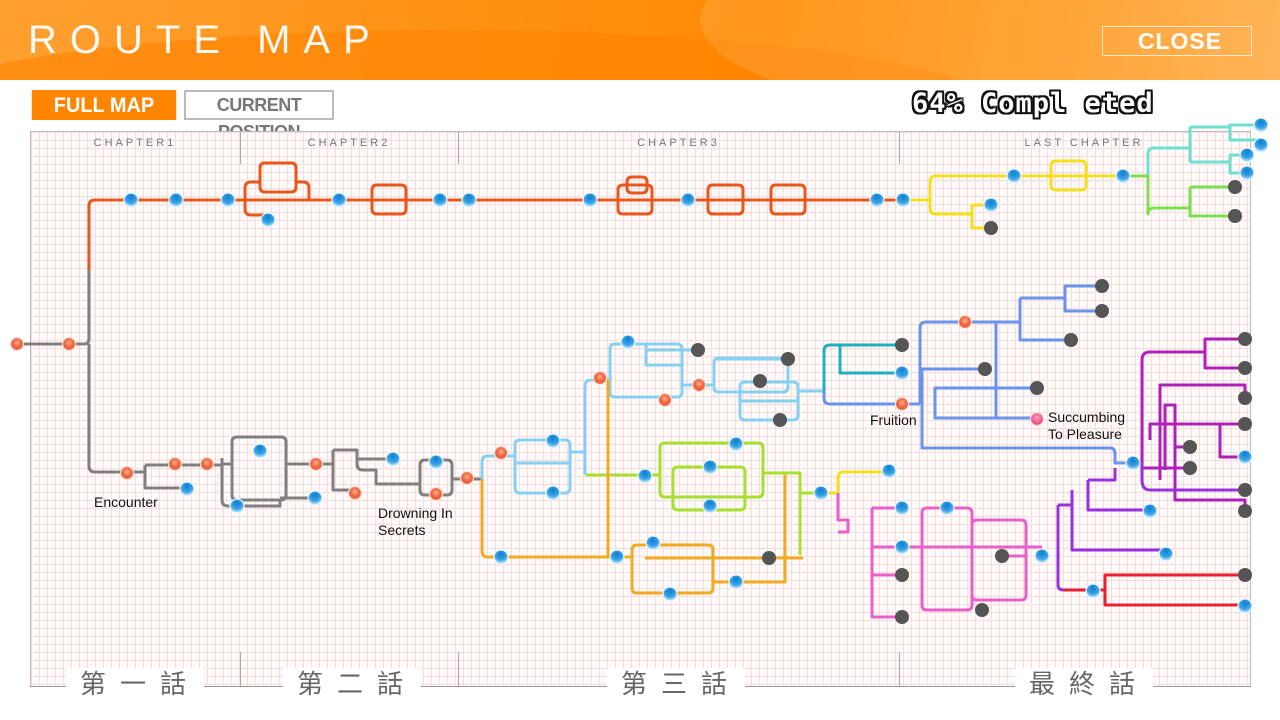  Describe the element at coordinates (990, 40) in the screenshot. I see `header-wave` at that location.